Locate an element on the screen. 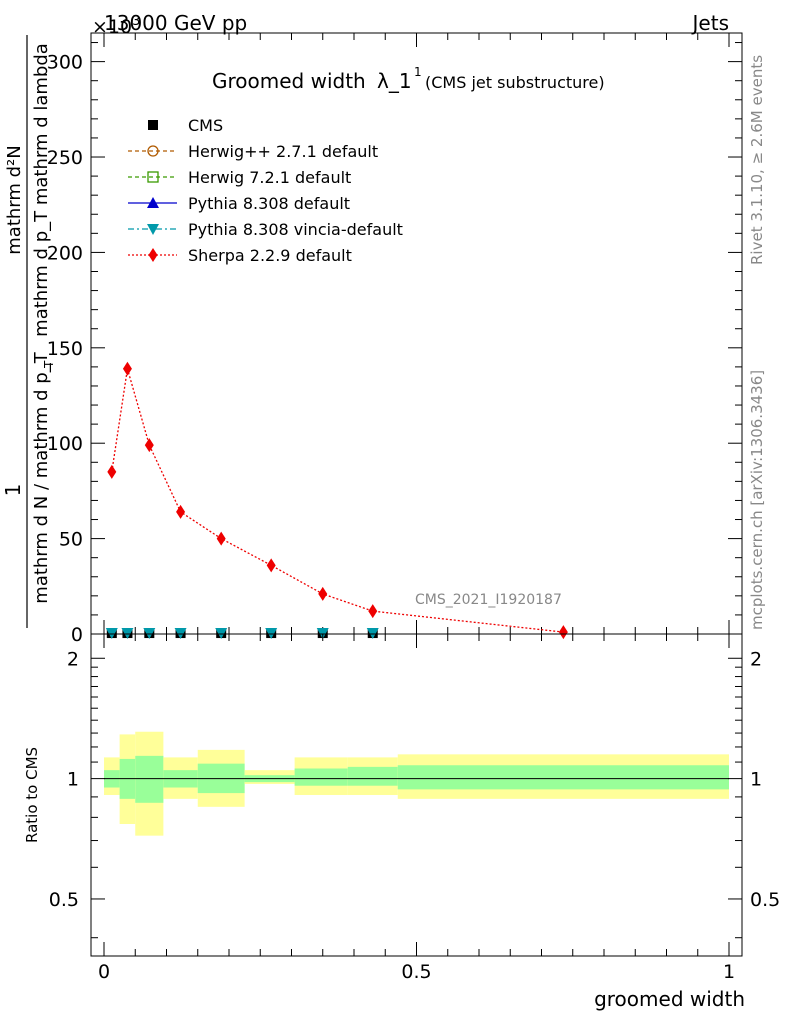 The height and width of the screenshot is (1024, 786). main-y-tick-label: 50 is located at coordinates (71, 540).